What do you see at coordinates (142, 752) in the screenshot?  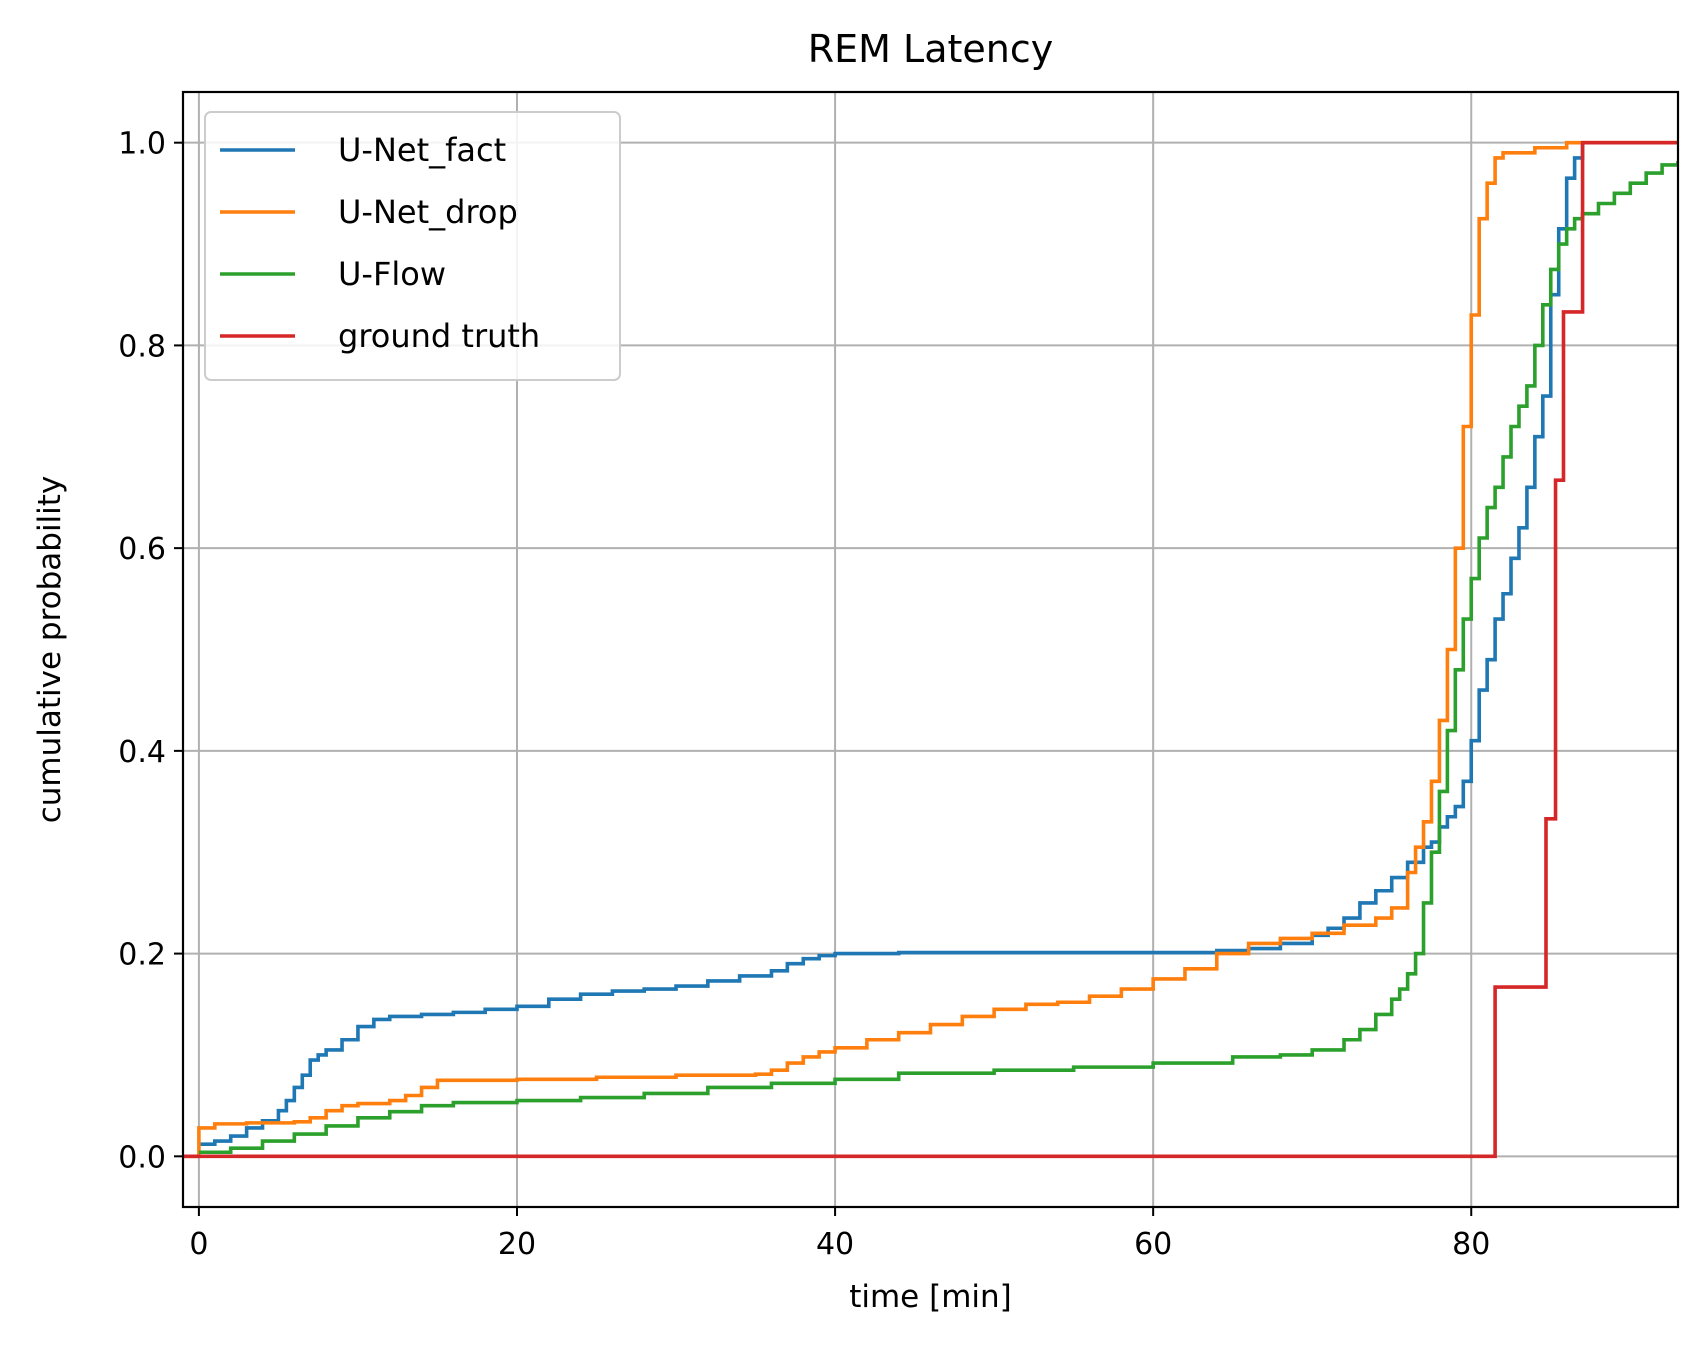 I see `y-tick-label: 0.4` at bounding box center [142, 752].